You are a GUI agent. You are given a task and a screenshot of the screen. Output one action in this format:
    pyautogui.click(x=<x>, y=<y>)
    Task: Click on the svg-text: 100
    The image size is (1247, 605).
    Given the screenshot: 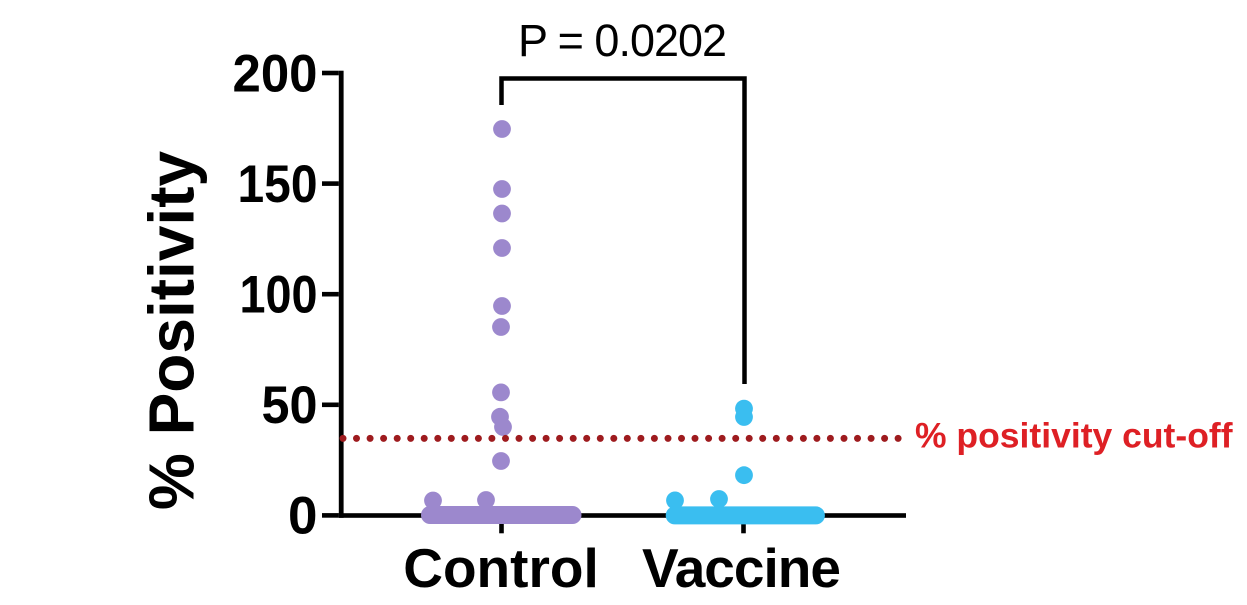 What is the action you would take?
    pyautogui.click(x=279, y=295)
    